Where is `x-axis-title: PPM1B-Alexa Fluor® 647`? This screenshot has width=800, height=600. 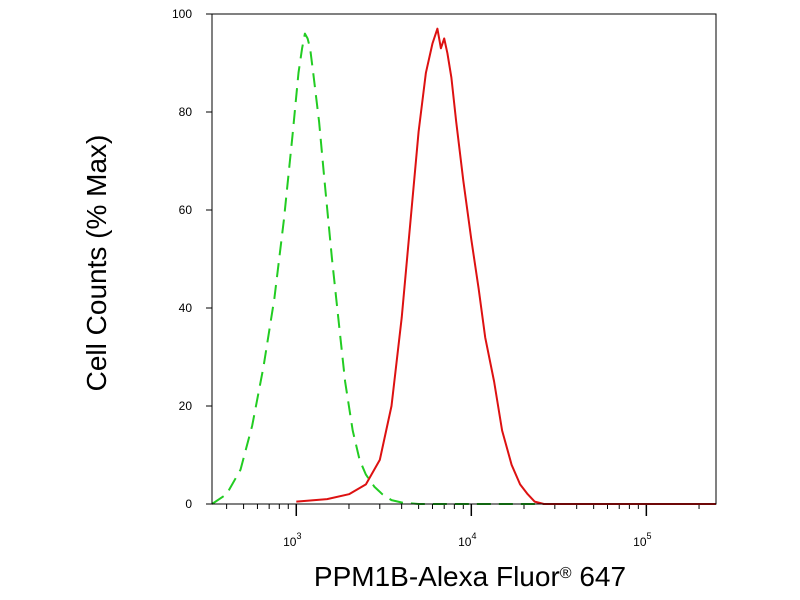
x-axis-title: PPM1B-Alexa Fluor® 647 is located at coordinates (470, 576).